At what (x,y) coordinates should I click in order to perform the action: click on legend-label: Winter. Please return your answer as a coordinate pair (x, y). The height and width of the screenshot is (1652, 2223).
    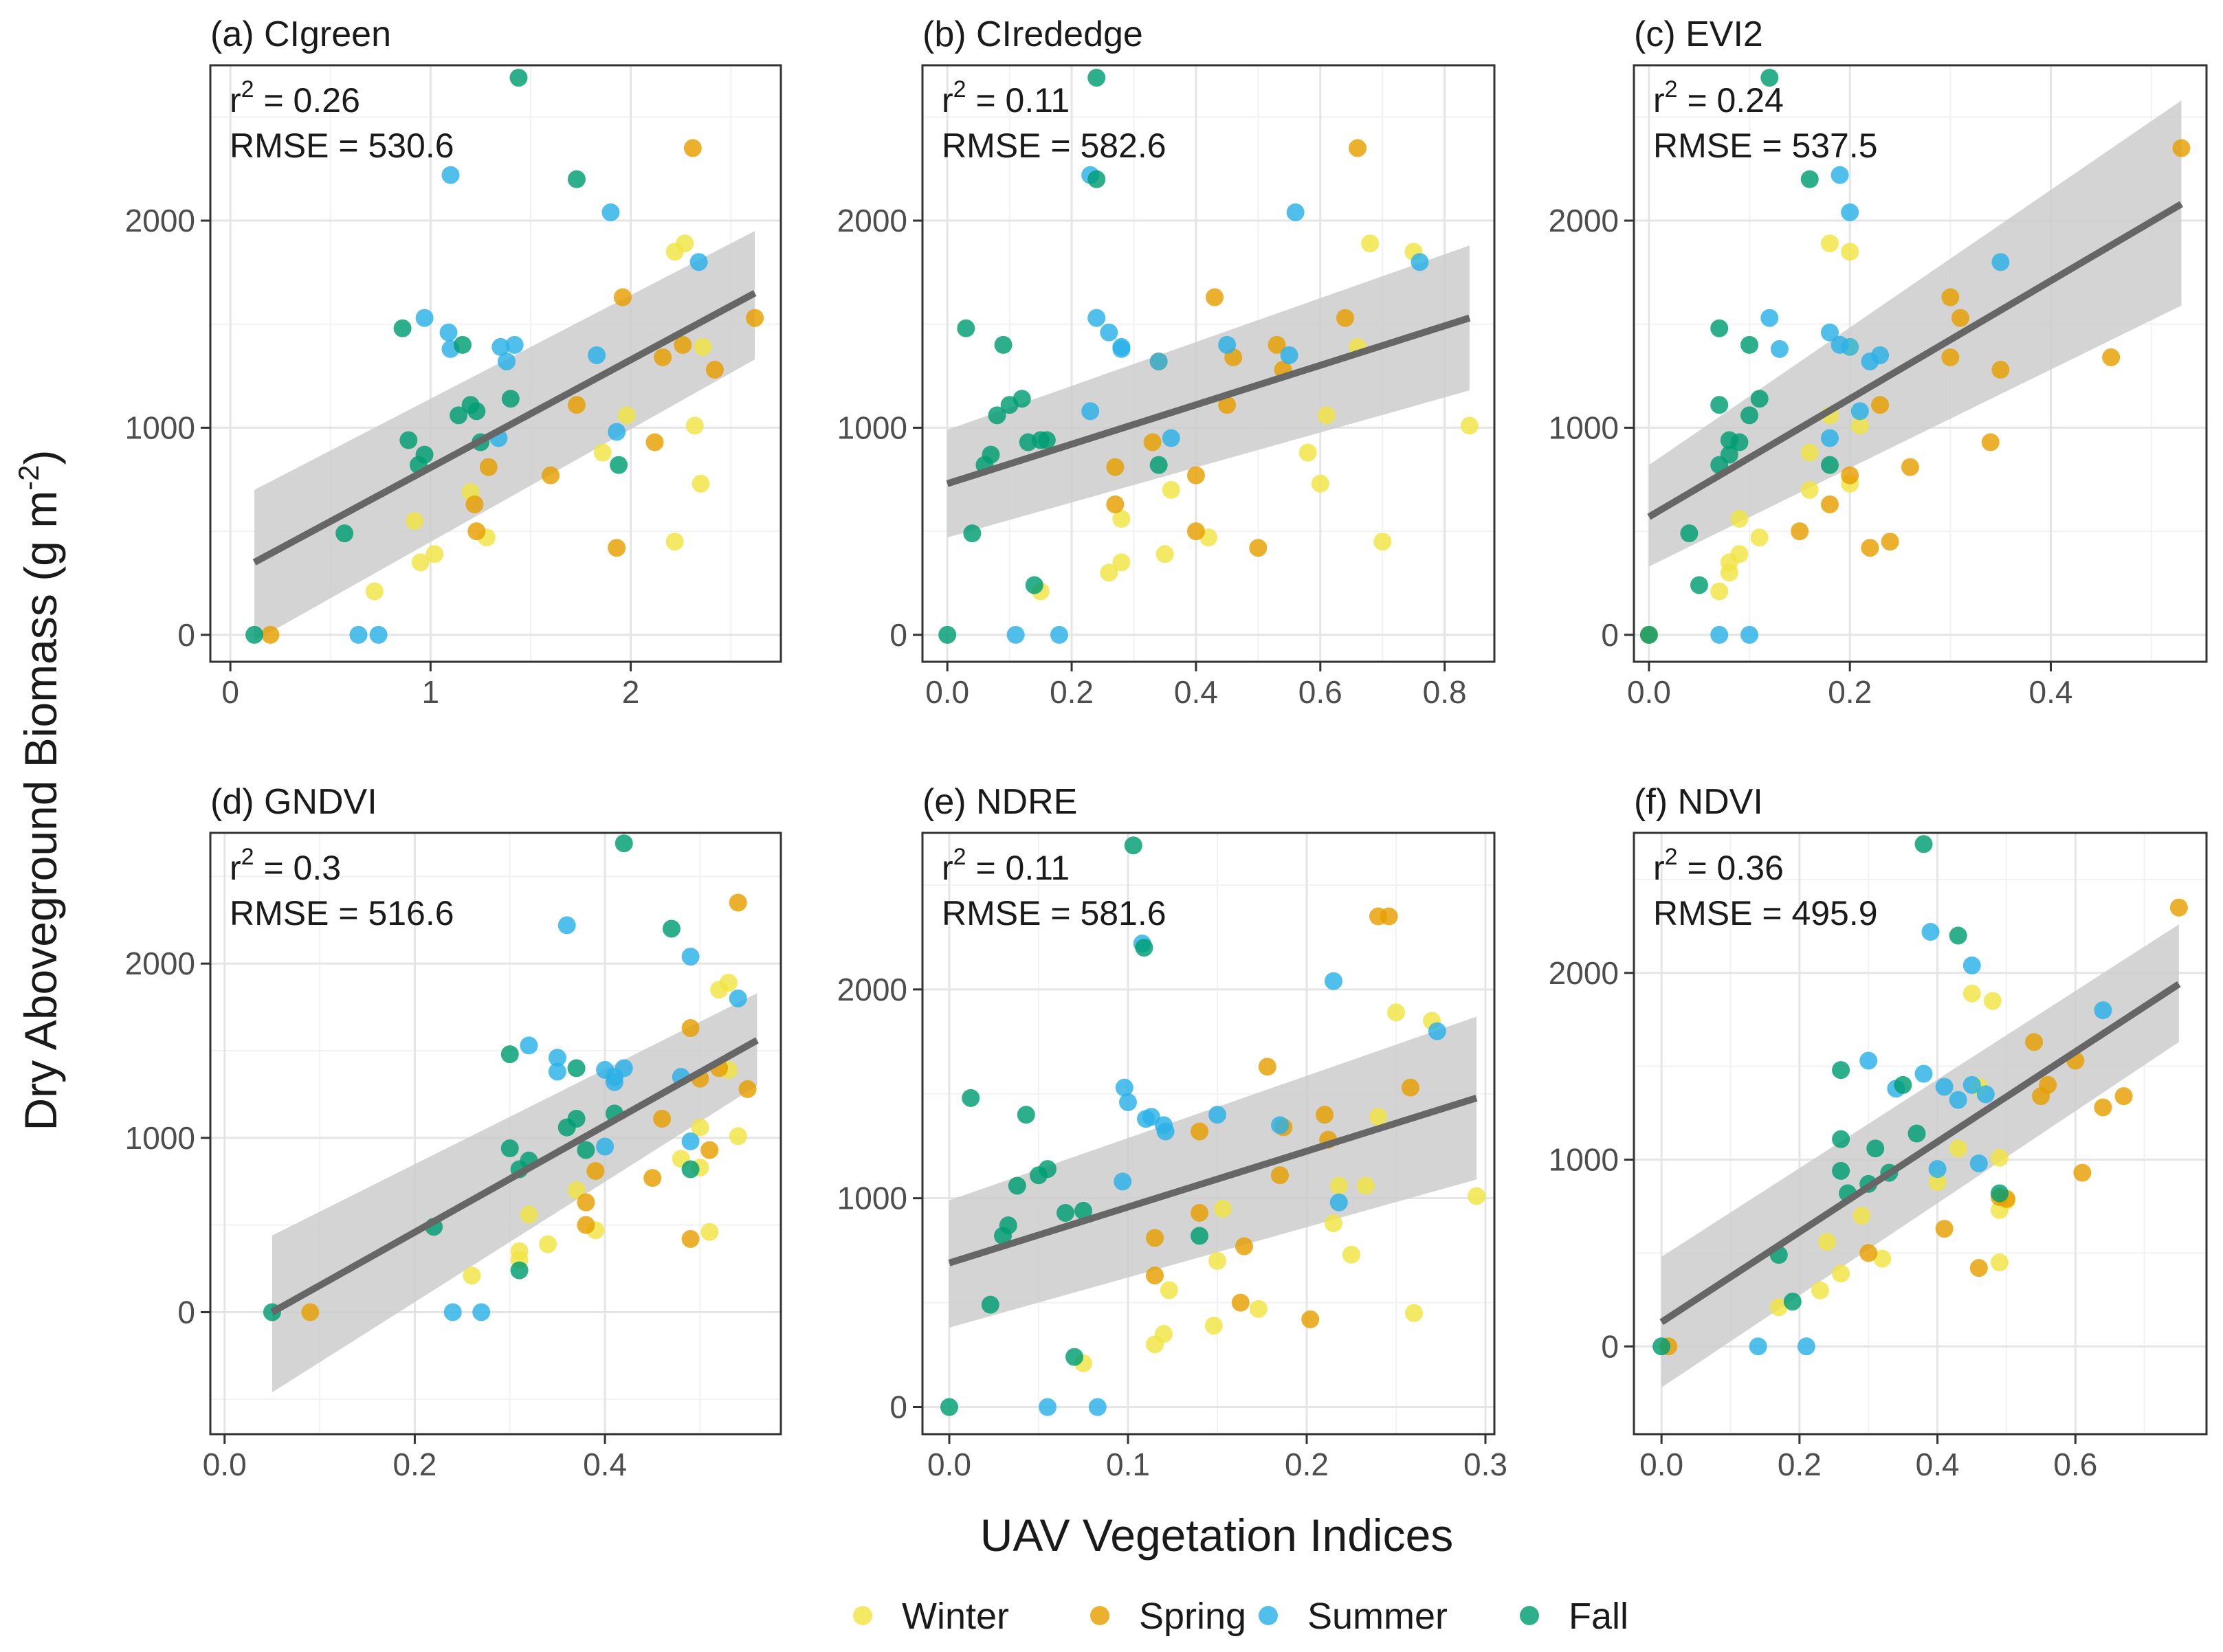
    Looking at the image, I should click on (955, 1616).